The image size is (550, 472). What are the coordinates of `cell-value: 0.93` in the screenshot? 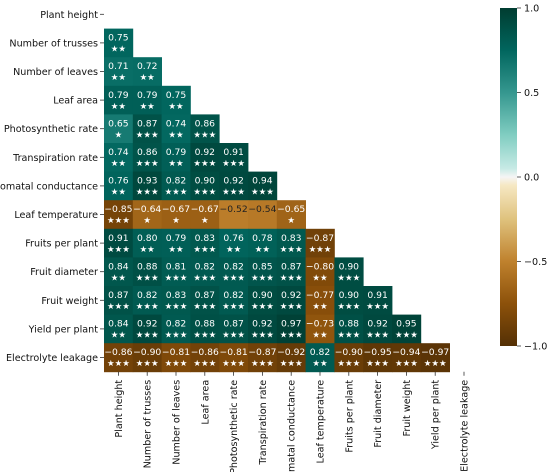 It's located at (147, 181).